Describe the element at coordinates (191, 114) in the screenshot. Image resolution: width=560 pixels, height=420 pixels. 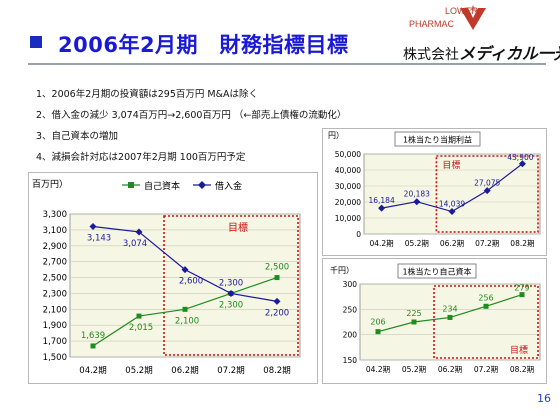
I see `bullet-debt-reduction: 2、借入金の減少 3,074百万円→2,600百万円 （←部売上債権の流動化）` at that location.